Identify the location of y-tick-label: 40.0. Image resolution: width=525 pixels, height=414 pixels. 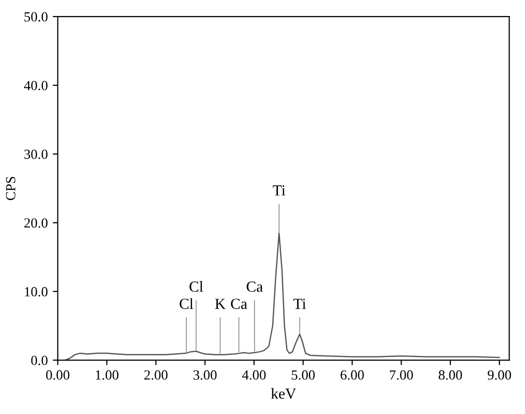
(36, 85).